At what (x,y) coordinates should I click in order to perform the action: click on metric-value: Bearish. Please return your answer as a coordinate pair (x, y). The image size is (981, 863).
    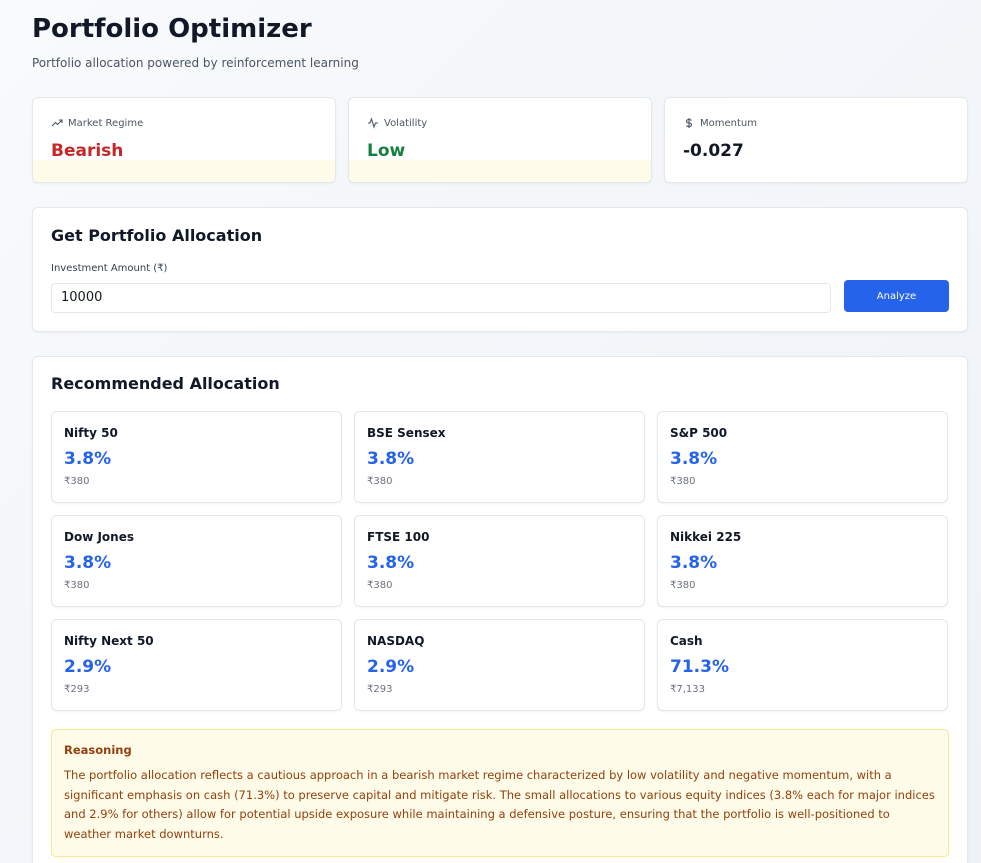
    Looking at the image, I should click on (87, 151).